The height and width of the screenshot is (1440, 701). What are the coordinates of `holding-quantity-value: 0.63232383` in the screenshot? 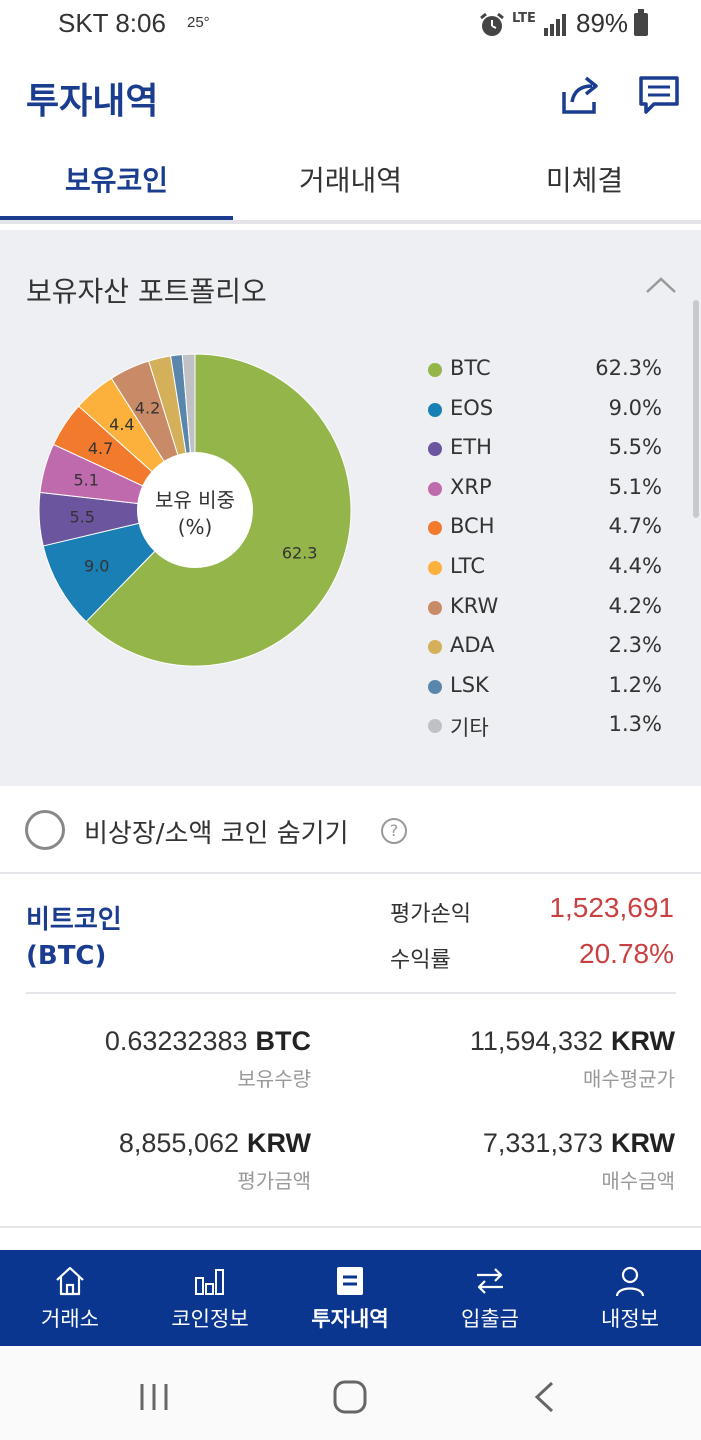 It's located at (176, 1041).